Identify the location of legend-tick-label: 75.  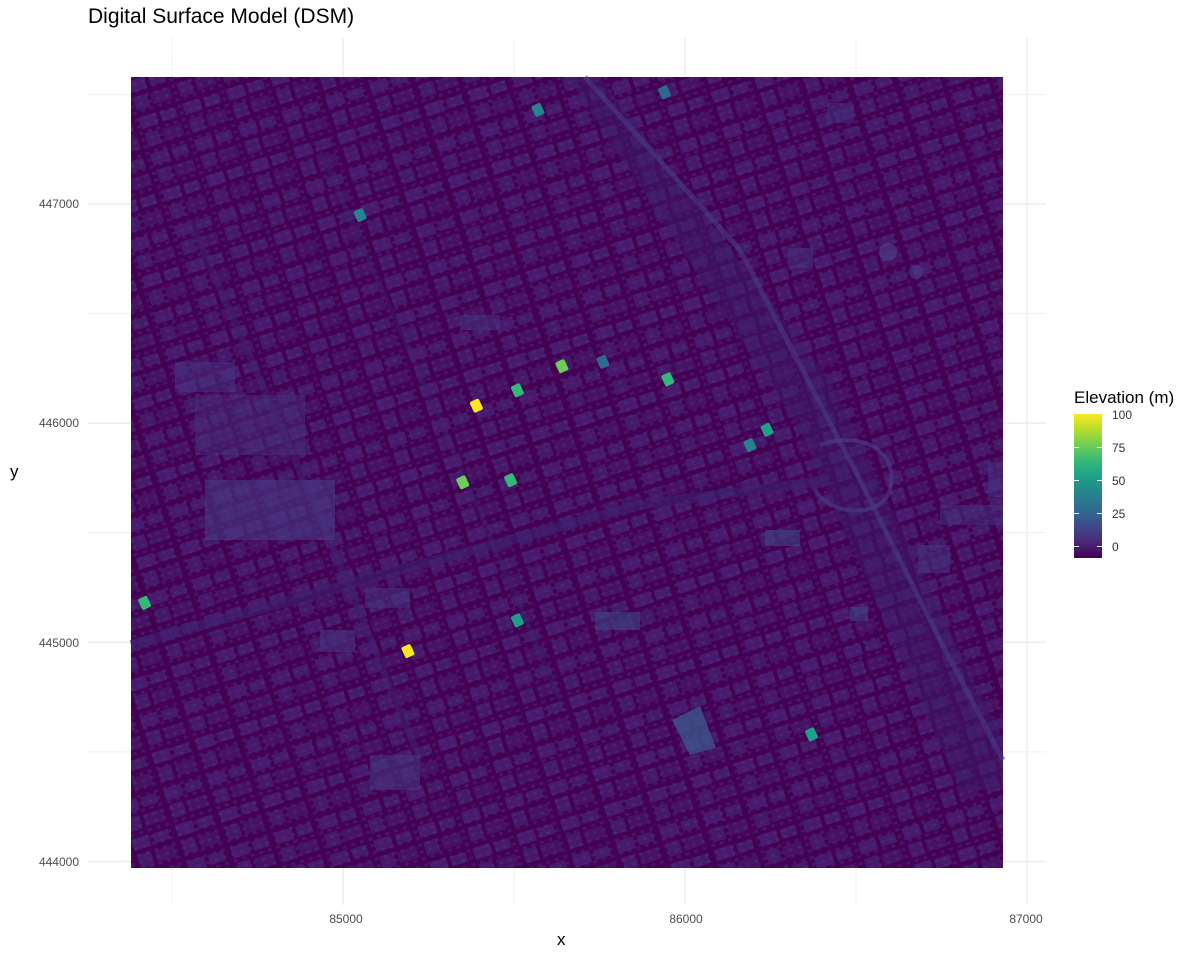
(1119, 448).